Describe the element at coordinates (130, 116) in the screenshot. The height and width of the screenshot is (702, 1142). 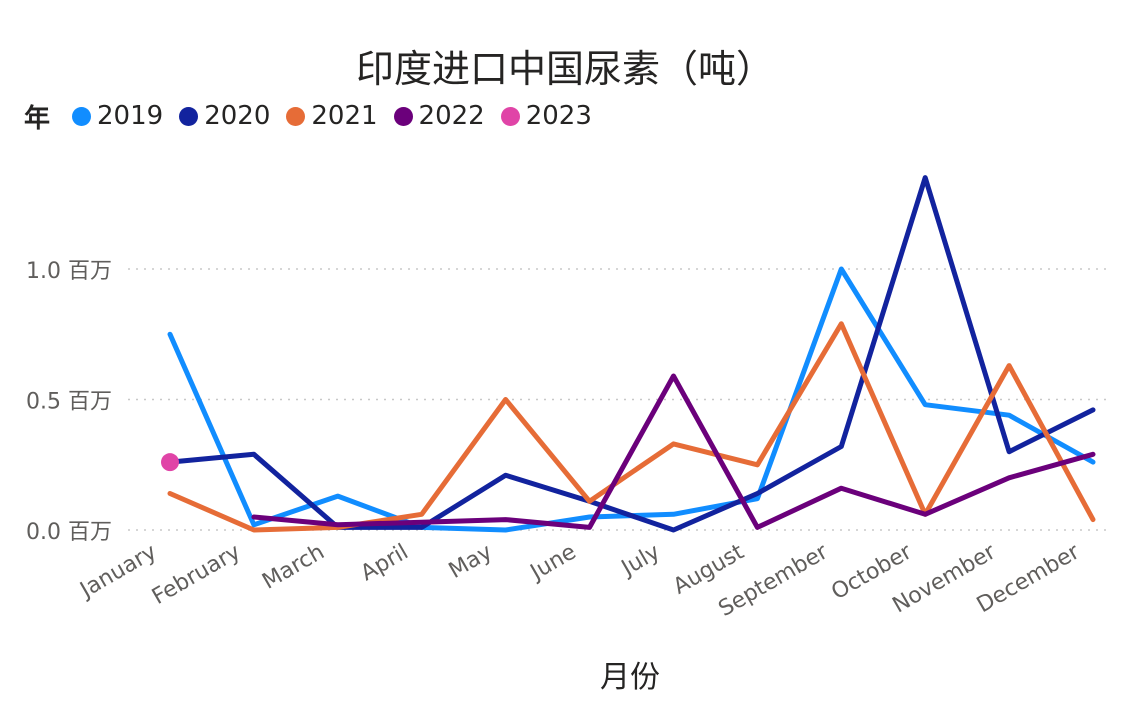
I see `legend-label-2019: 2019` at that location.